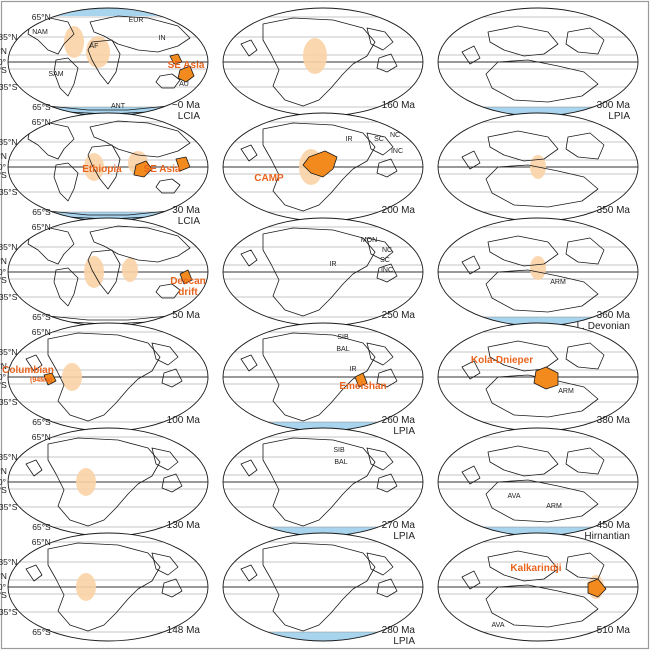 The image size is (650, 650). I want to click on lip-label: CAMP, so click(269, 178).